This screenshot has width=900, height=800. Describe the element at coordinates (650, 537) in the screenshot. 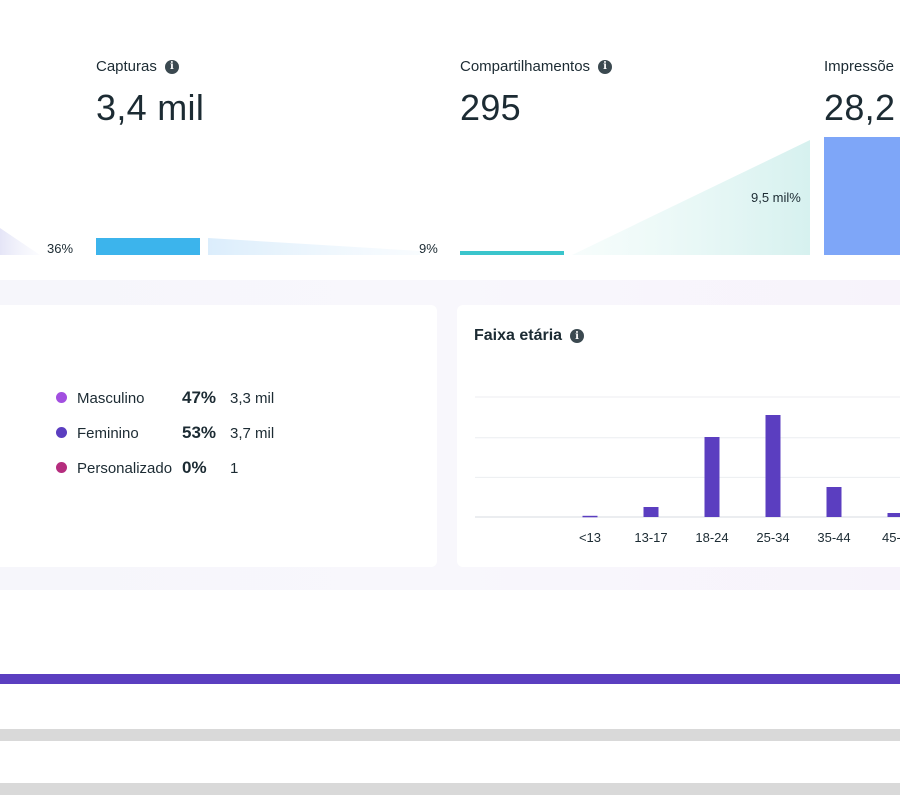

I see `age-tick-label: 13-17` at that location.